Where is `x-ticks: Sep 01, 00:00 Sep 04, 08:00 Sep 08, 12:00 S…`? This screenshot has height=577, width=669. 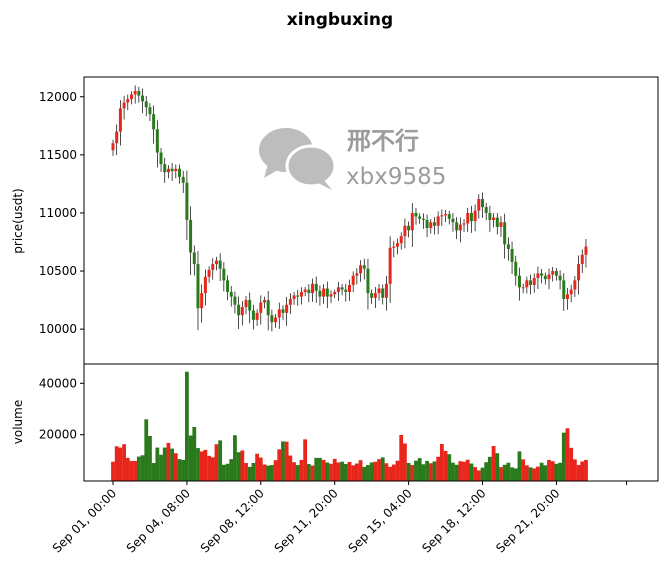 x-ticks: Sep 01, 00:00 Sep 04, 08:00 Sep 08, 12:00 S… is located at coordinates (339, 518).